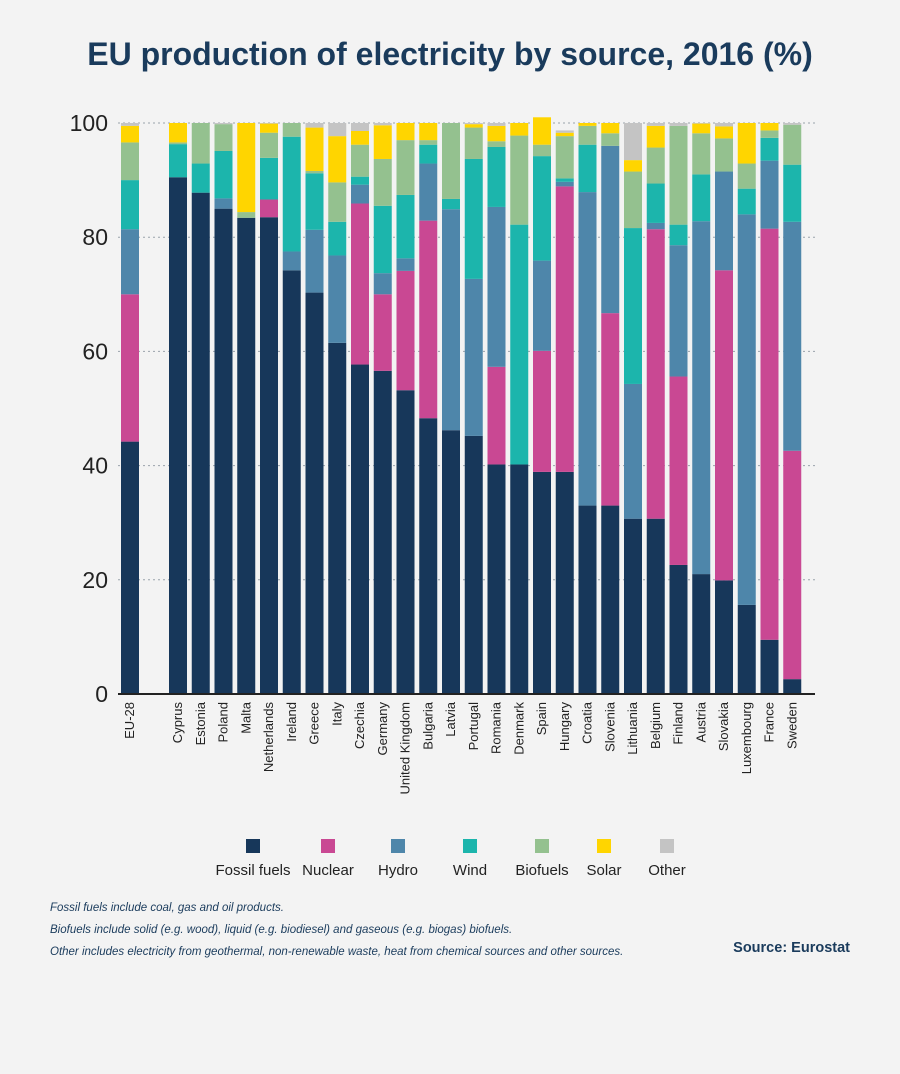  Describe the element at coordinates (542, 411) in the screenshot. I see `bar-spain-nuclear` at that location.